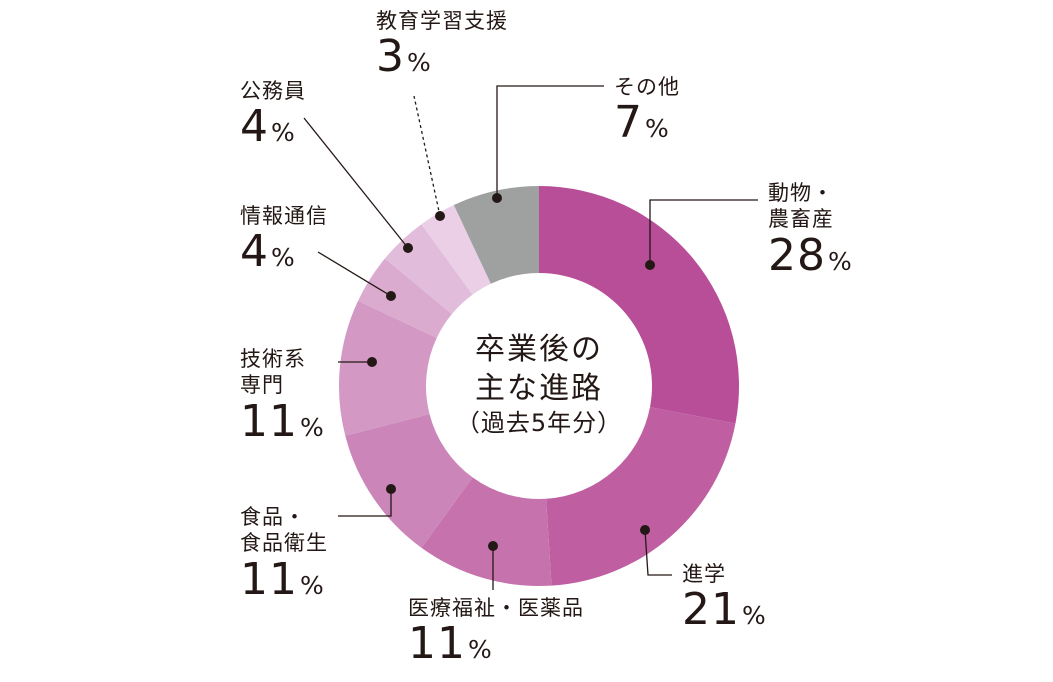 Image resolution: width=1053 pixels, height=682 pixels. Describe the element at coordinates (550, 141) in the screenshot. I see `leader-line-other` at that location.